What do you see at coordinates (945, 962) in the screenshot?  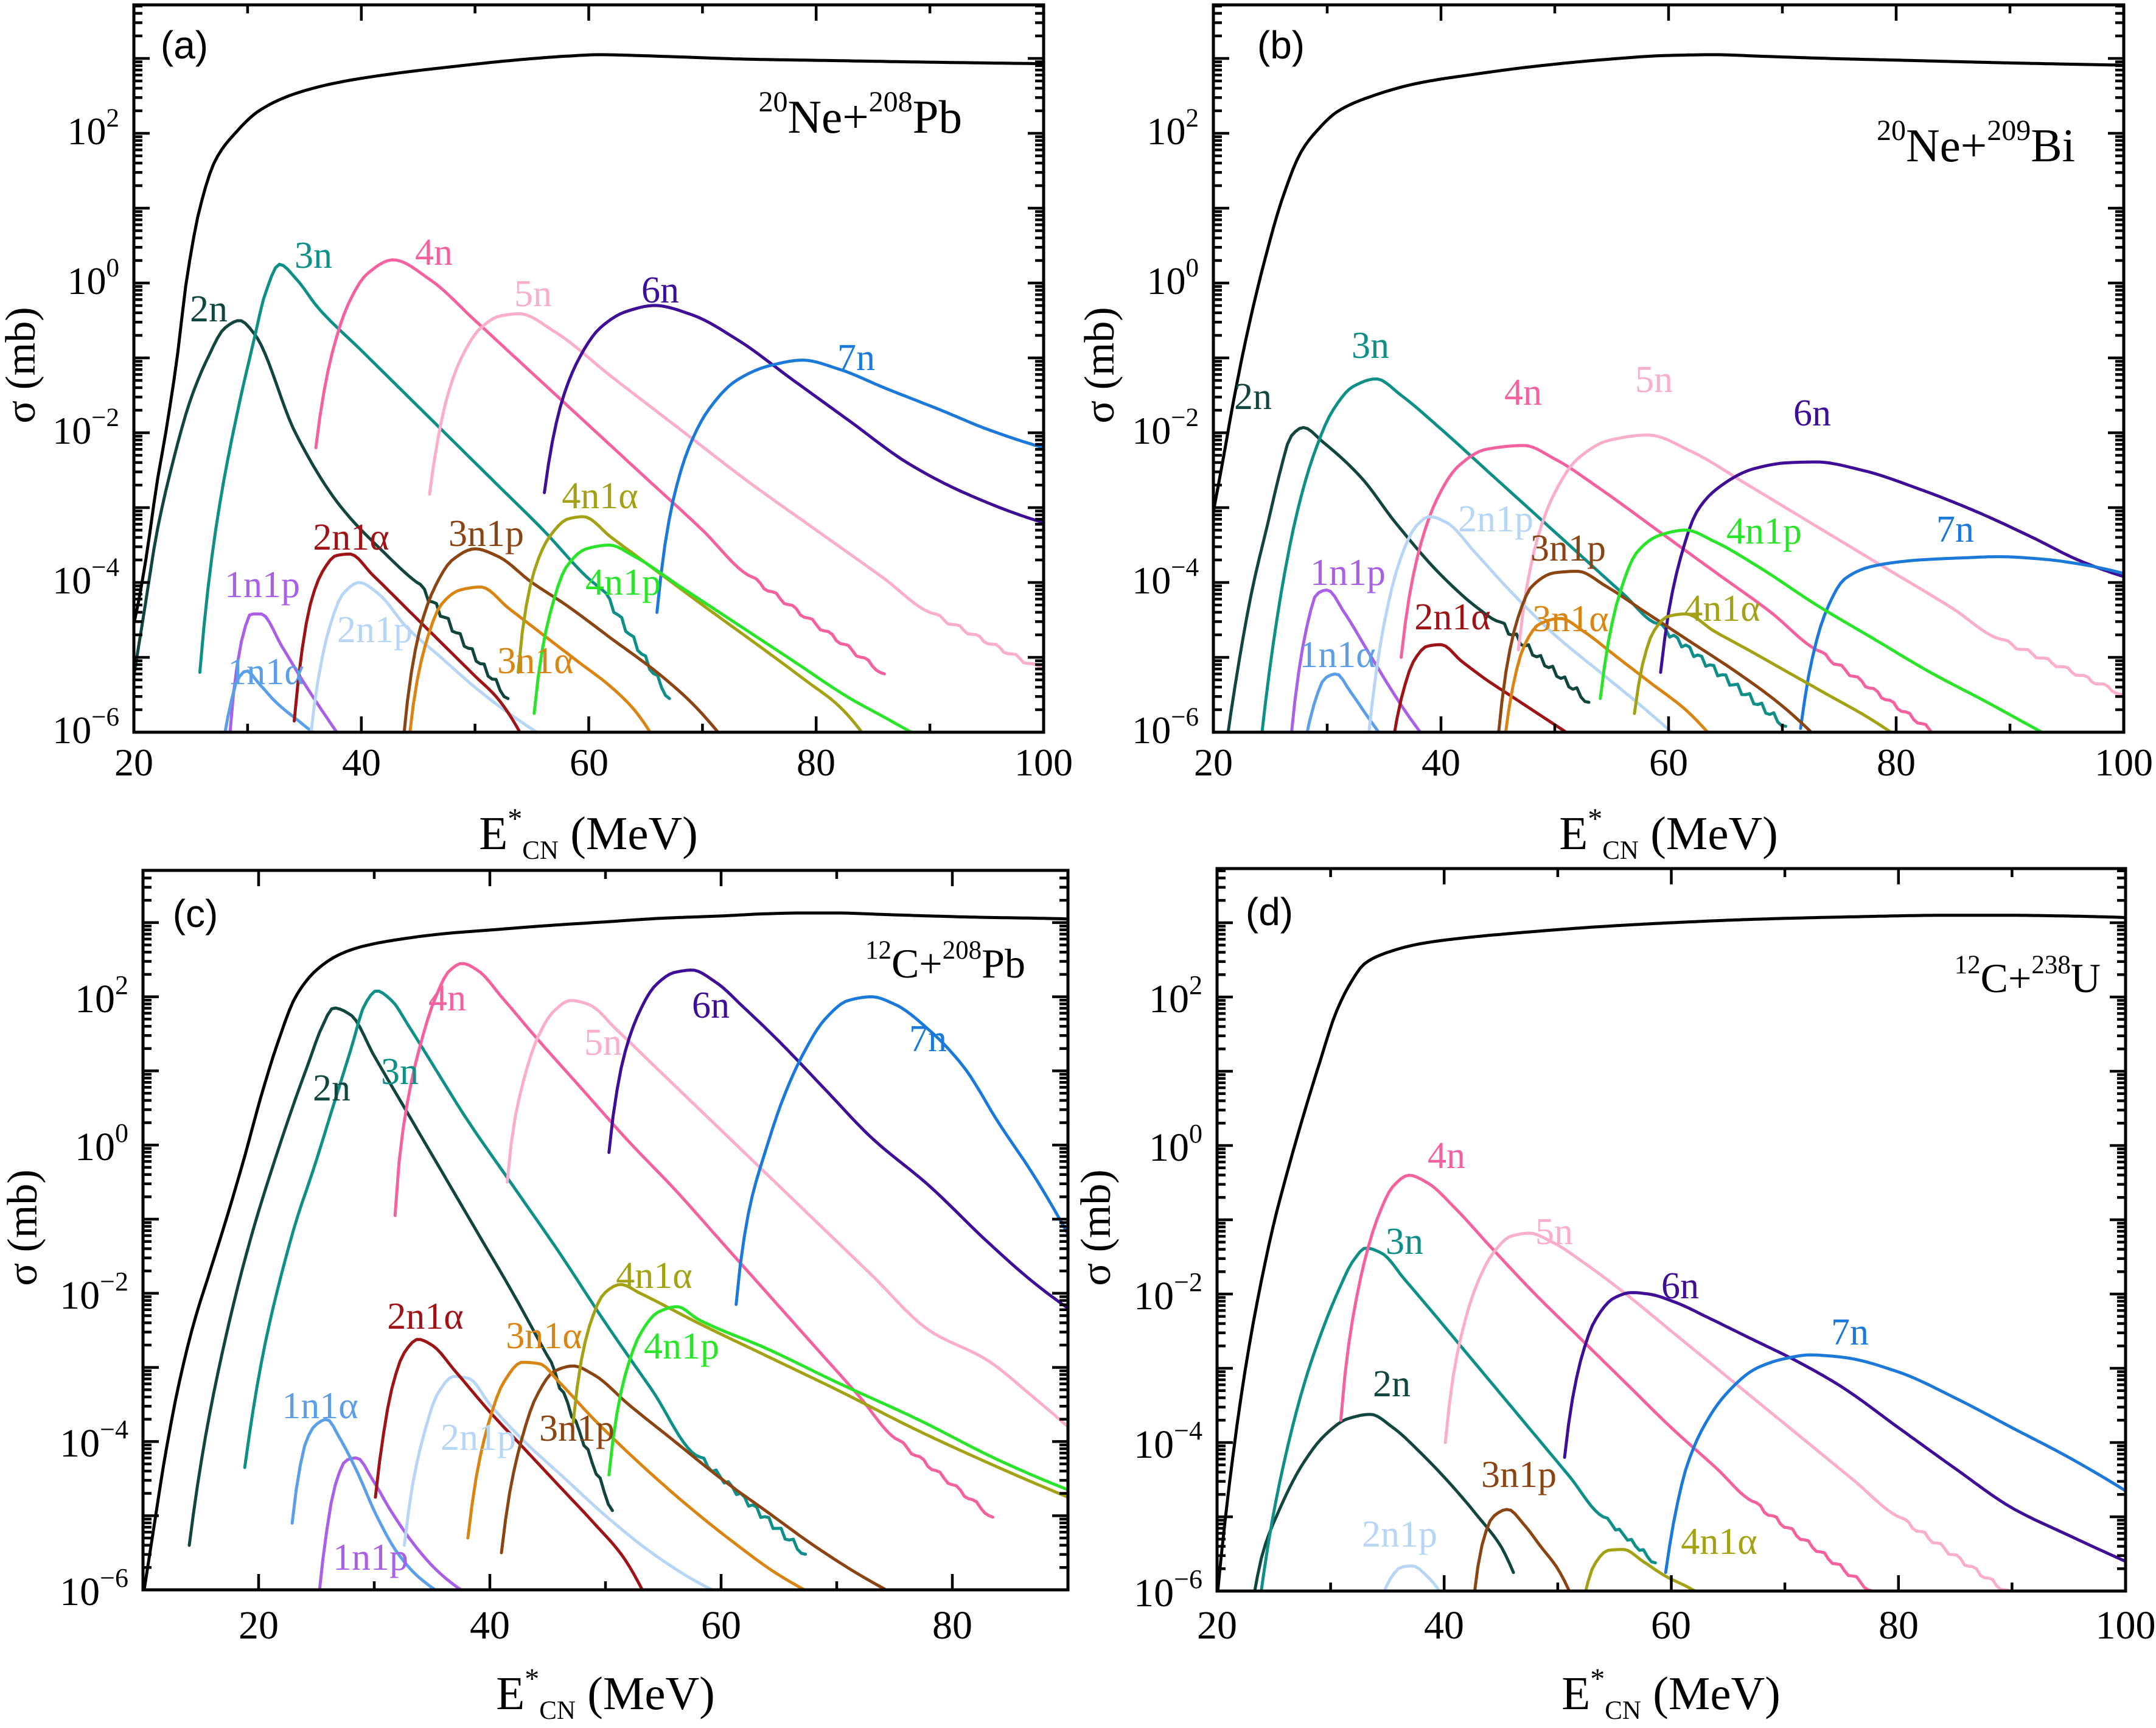 I see `svg-text: 12C+208Pb` at bounding box center [945, 962].